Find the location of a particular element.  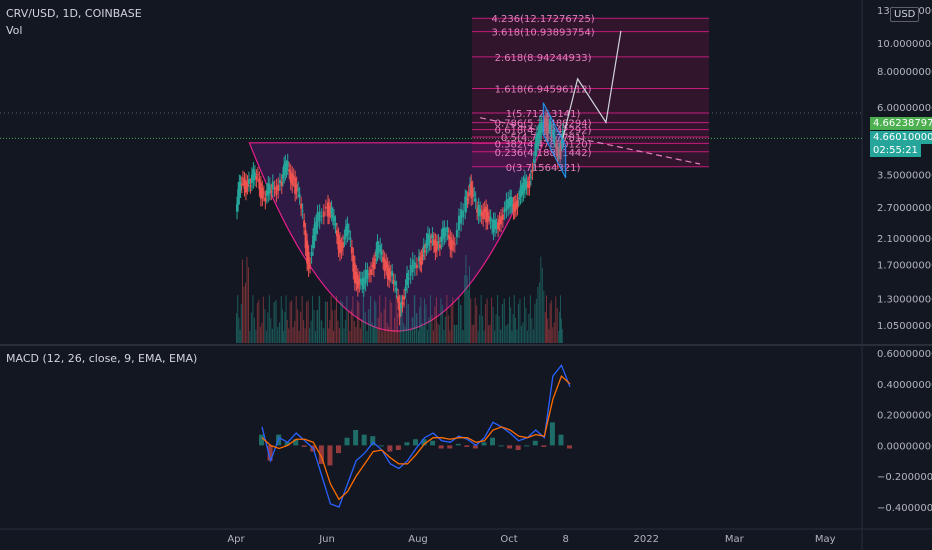

symbol-title: CRV/USD, 1D, COINBASE is located at coordinates (74, 13).